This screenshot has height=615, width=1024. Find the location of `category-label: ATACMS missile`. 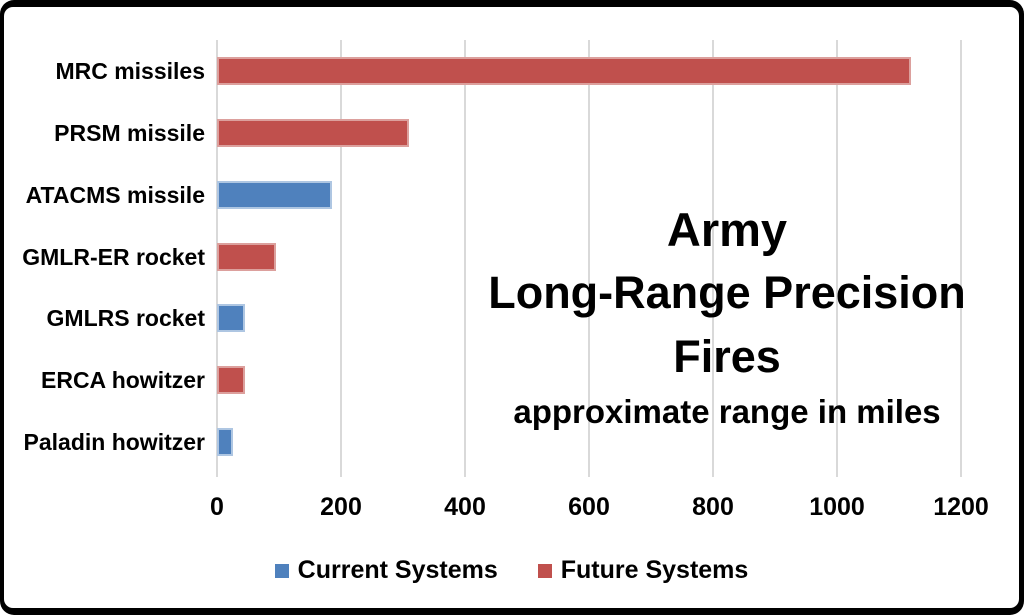

category-label: ATACMS missile is located at coordinates (115, 194).